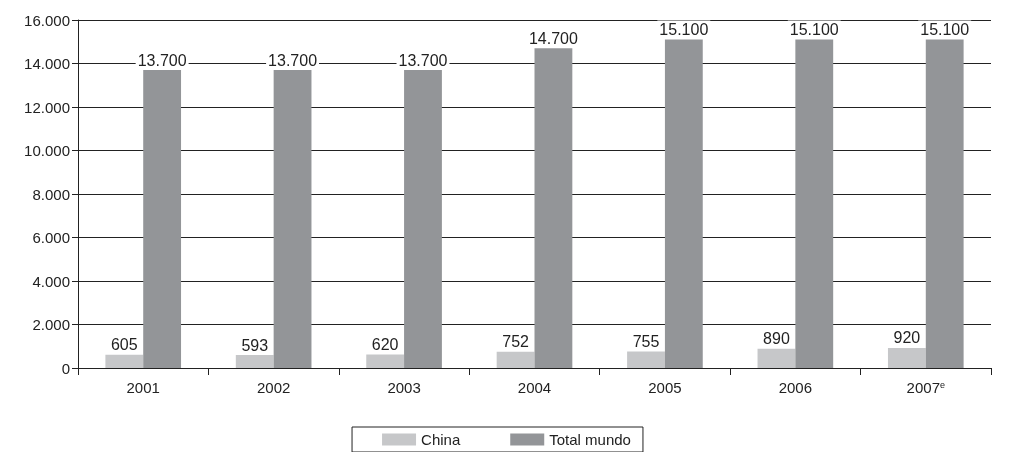  I want to click on y-tick-label: 16.000, so click(47, 20).